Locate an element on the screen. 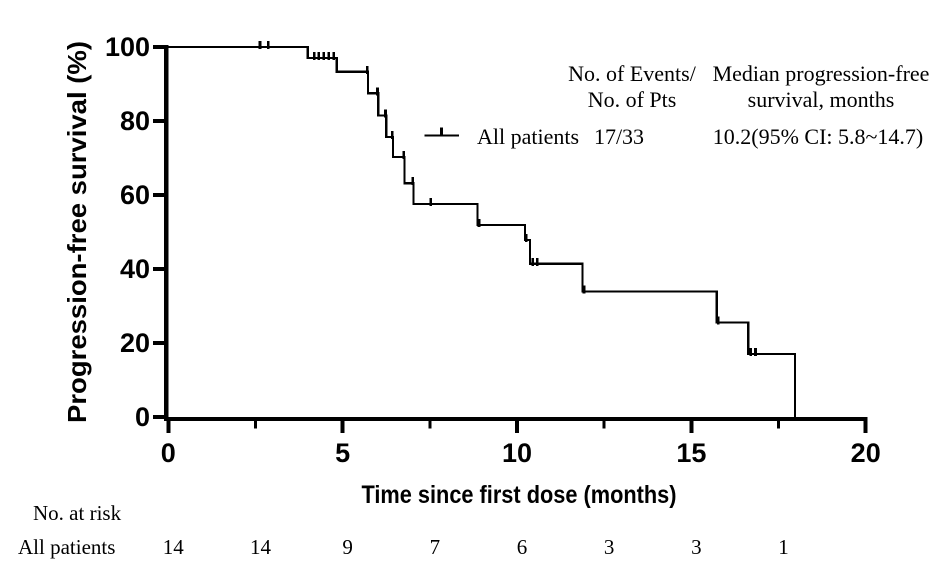  risk-row-label: All patients is located at coordinates (66, 547).